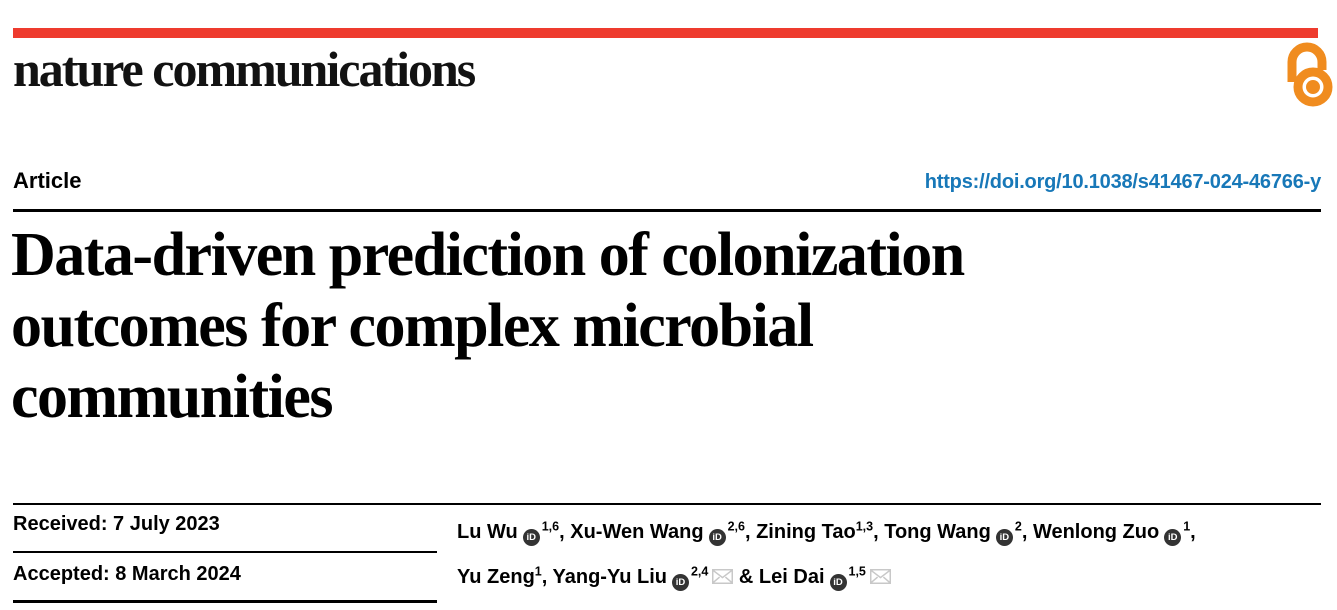 This screenshot has height=610, width=1337. Describe the element at coordinates (736, 526) in the screenshot. I see `author-affiliation-superscript: 2,6` at that location.